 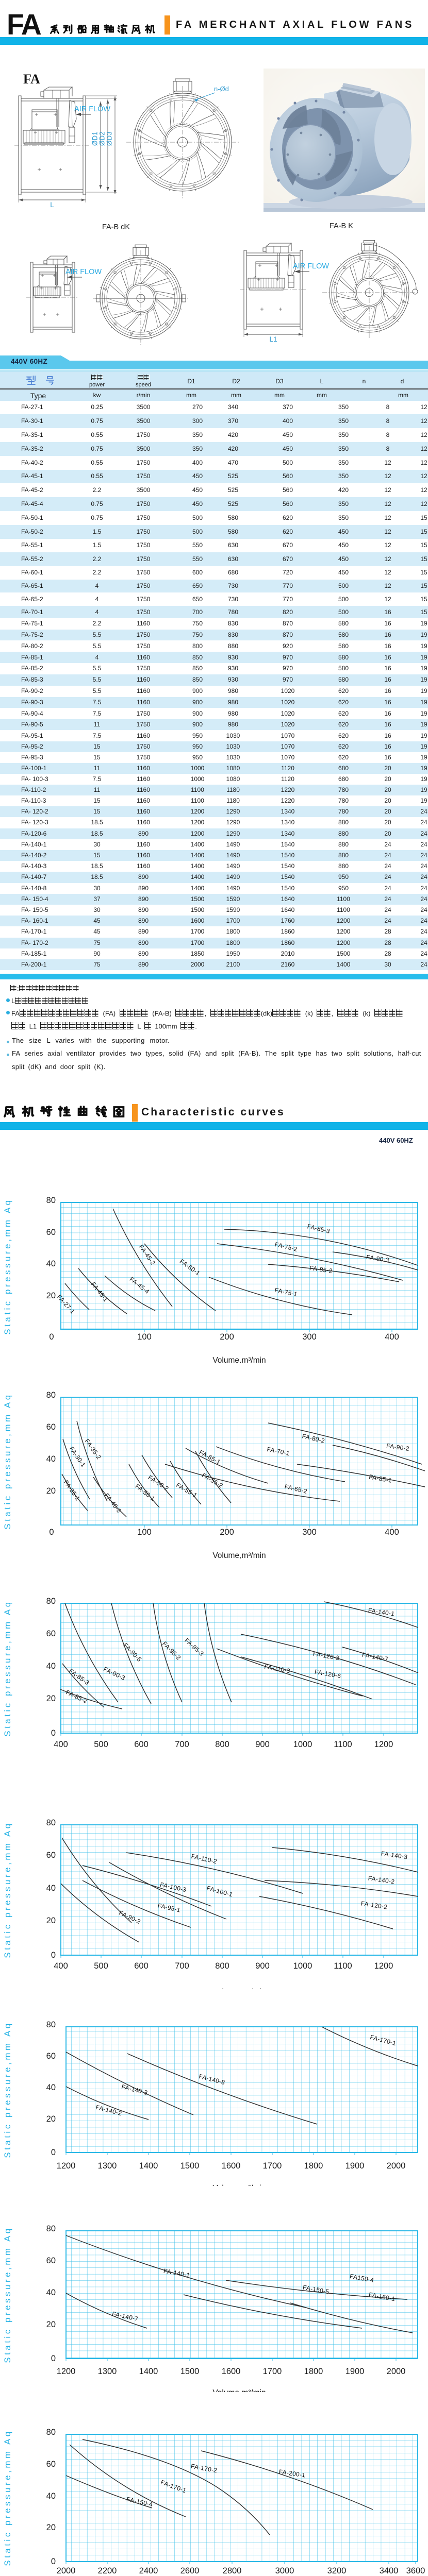 What do you see at coordinates (398, 1447) in the screenshot?
I see `svg-text: FA-90-2` at bounding box center [398, 1447].